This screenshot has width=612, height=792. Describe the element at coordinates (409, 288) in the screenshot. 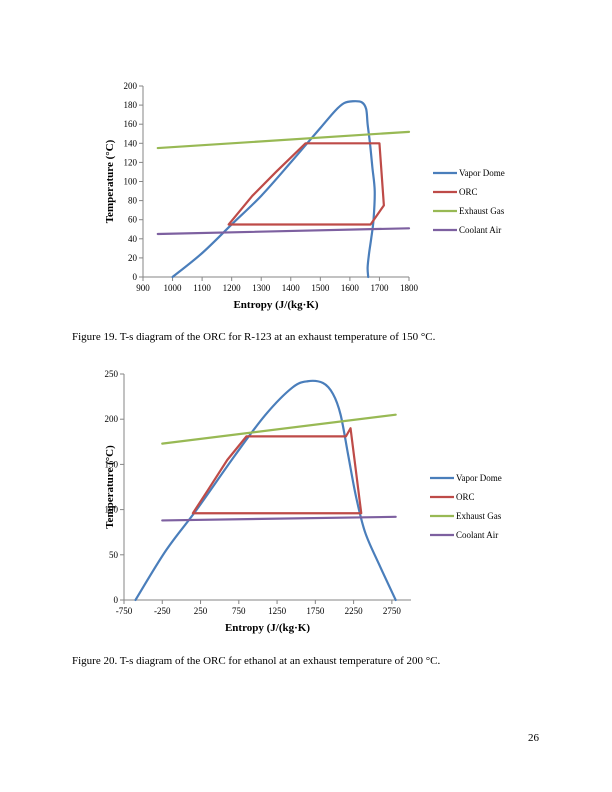

I see `x-tick-label: 1800` at that location.